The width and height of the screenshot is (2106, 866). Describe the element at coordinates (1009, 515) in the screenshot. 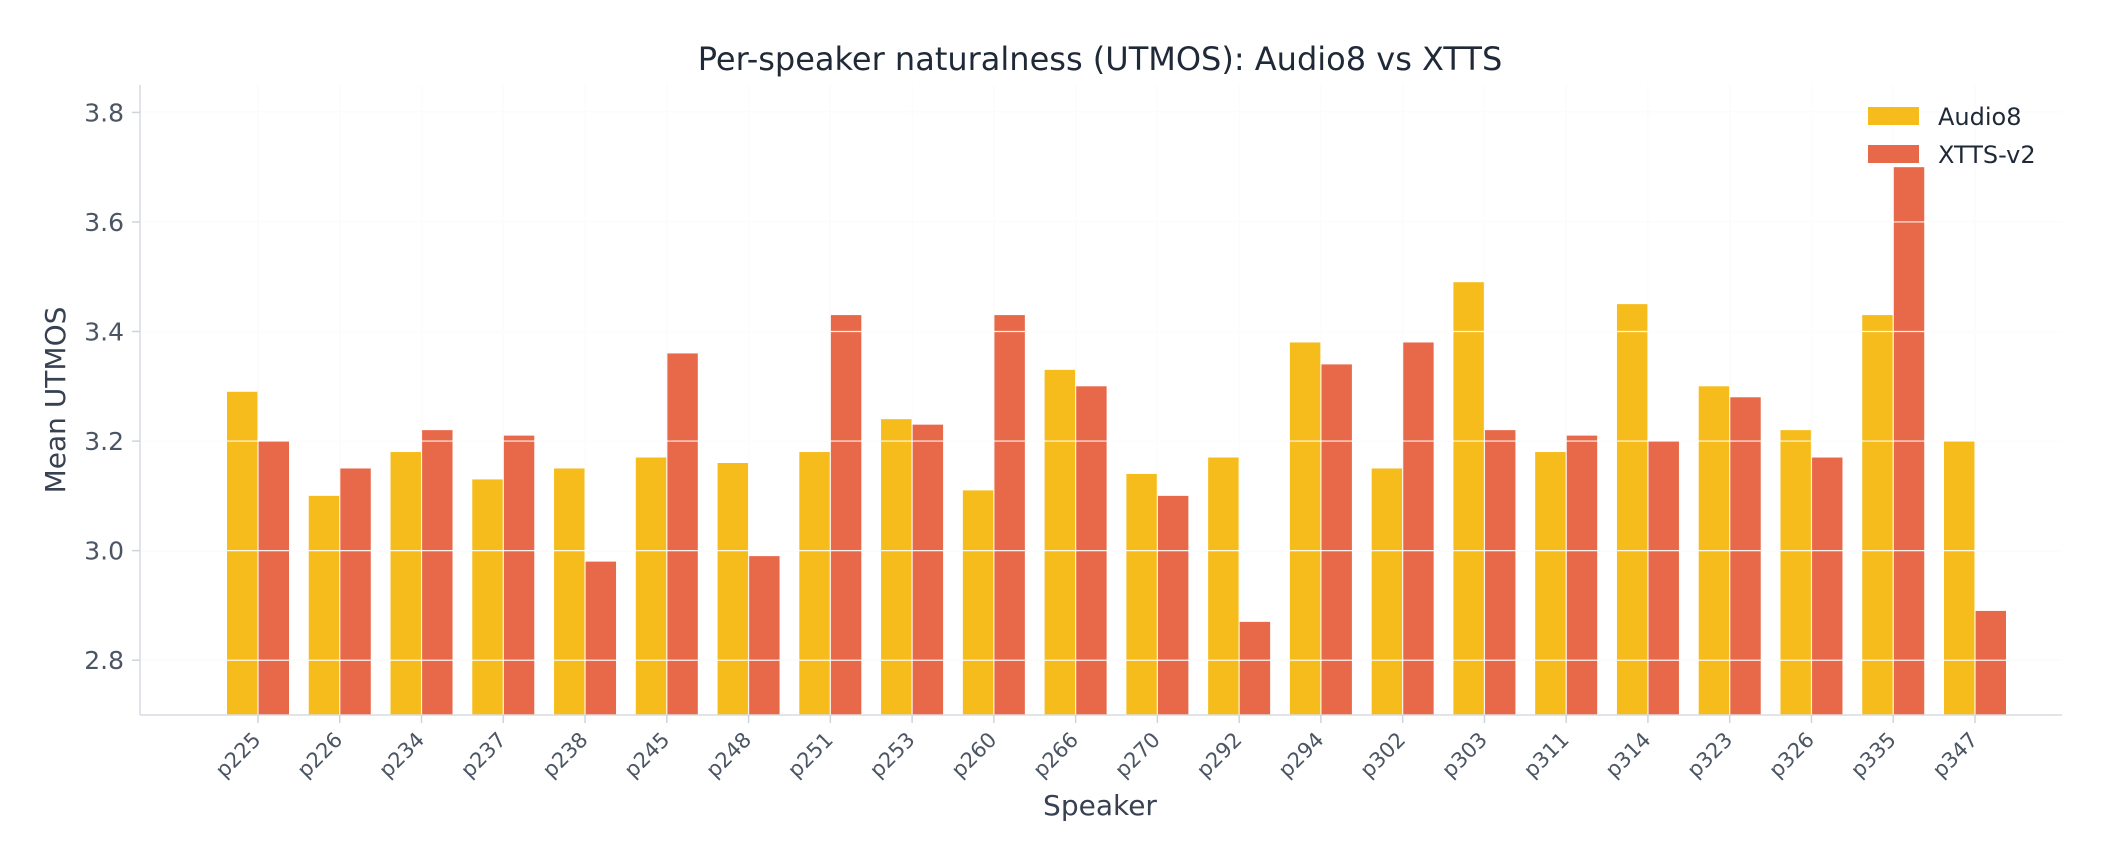

I see `bar-xtts-v2-p260` at that location.